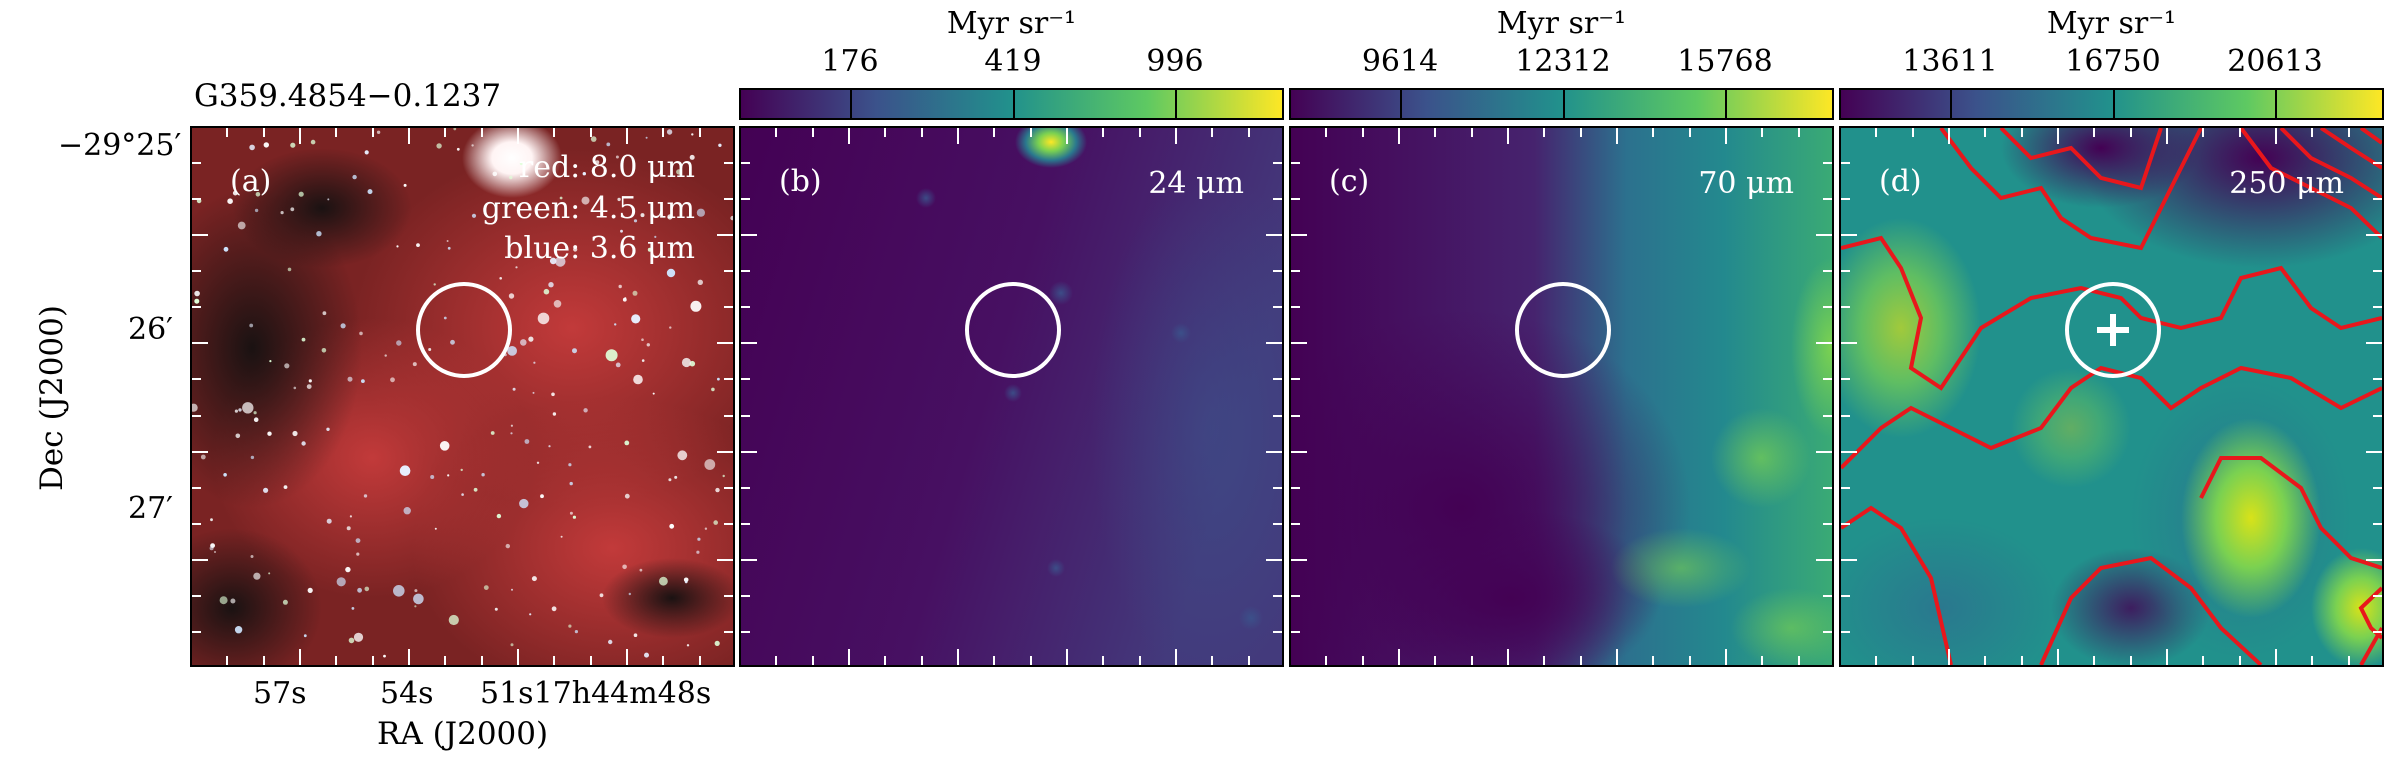 The width and height of the screenshot is (2391, 765). Describe the element at coordinates (1950, 61) in the screenshot. I see `colorbar-d-tick: 13611` at that location.